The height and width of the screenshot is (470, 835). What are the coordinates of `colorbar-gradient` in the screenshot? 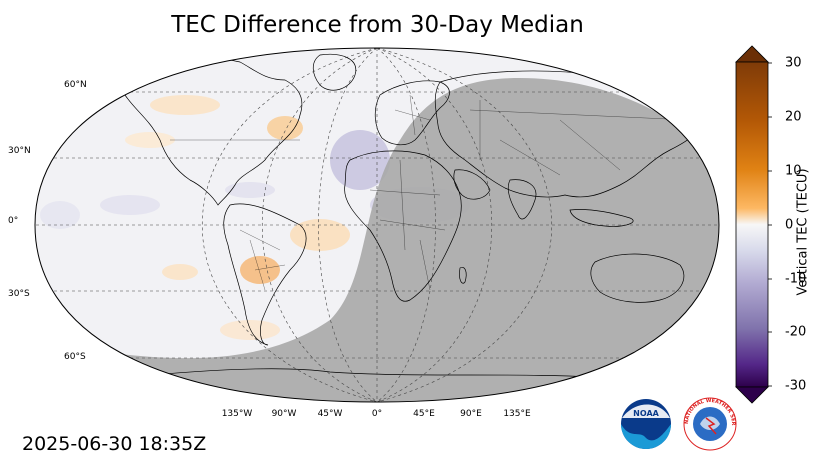 It's located at (752, 224).